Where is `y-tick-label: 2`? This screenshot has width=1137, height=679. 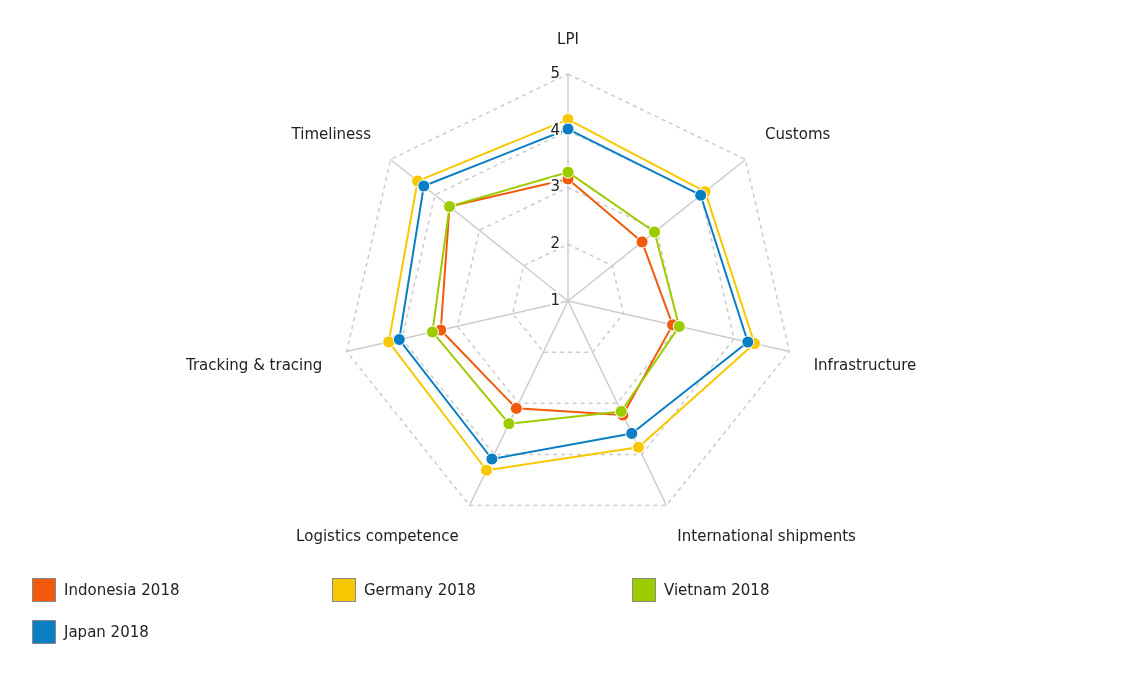 y-tick-label: 2 is located at coordinates (555, 243).